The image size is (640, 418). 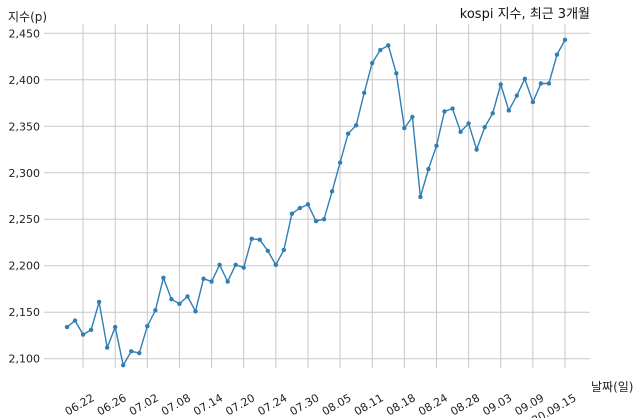 I want to click on y-tick-label: 2,450, so click(x=25, y=33).